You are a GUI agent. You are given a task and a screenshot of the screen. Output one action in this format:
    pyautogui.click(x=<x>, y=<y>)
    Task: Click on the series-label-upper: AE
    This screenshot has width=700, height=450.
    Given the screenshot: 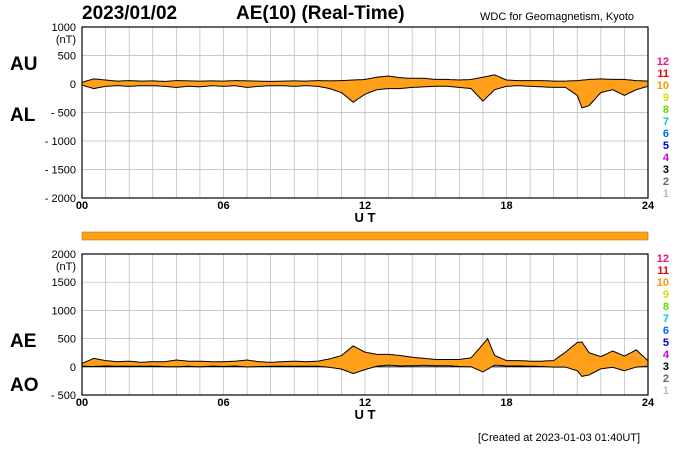 What is the action you would take?
    pyautogui.click(x=23, y=341)
    